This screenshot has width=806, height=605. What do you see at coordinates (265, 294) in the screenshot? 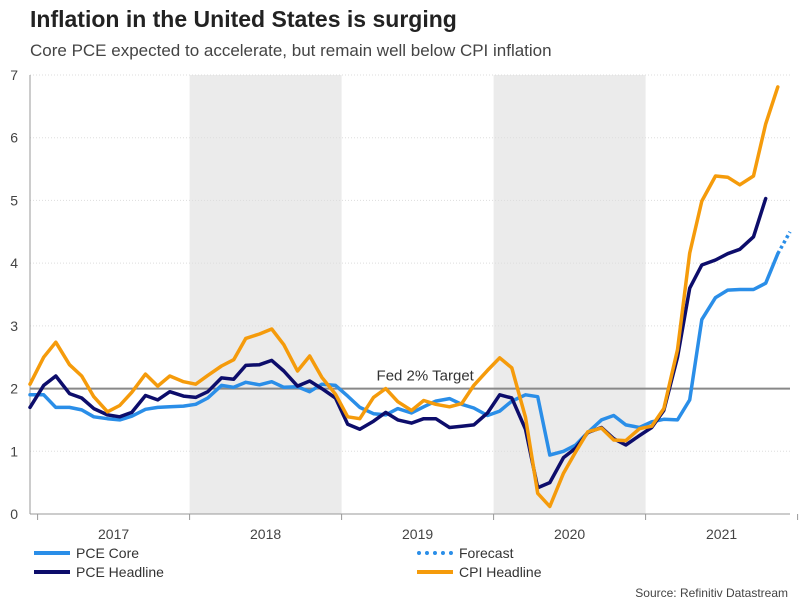
I see `shade-band-2018` at bounding box center [265, 294].